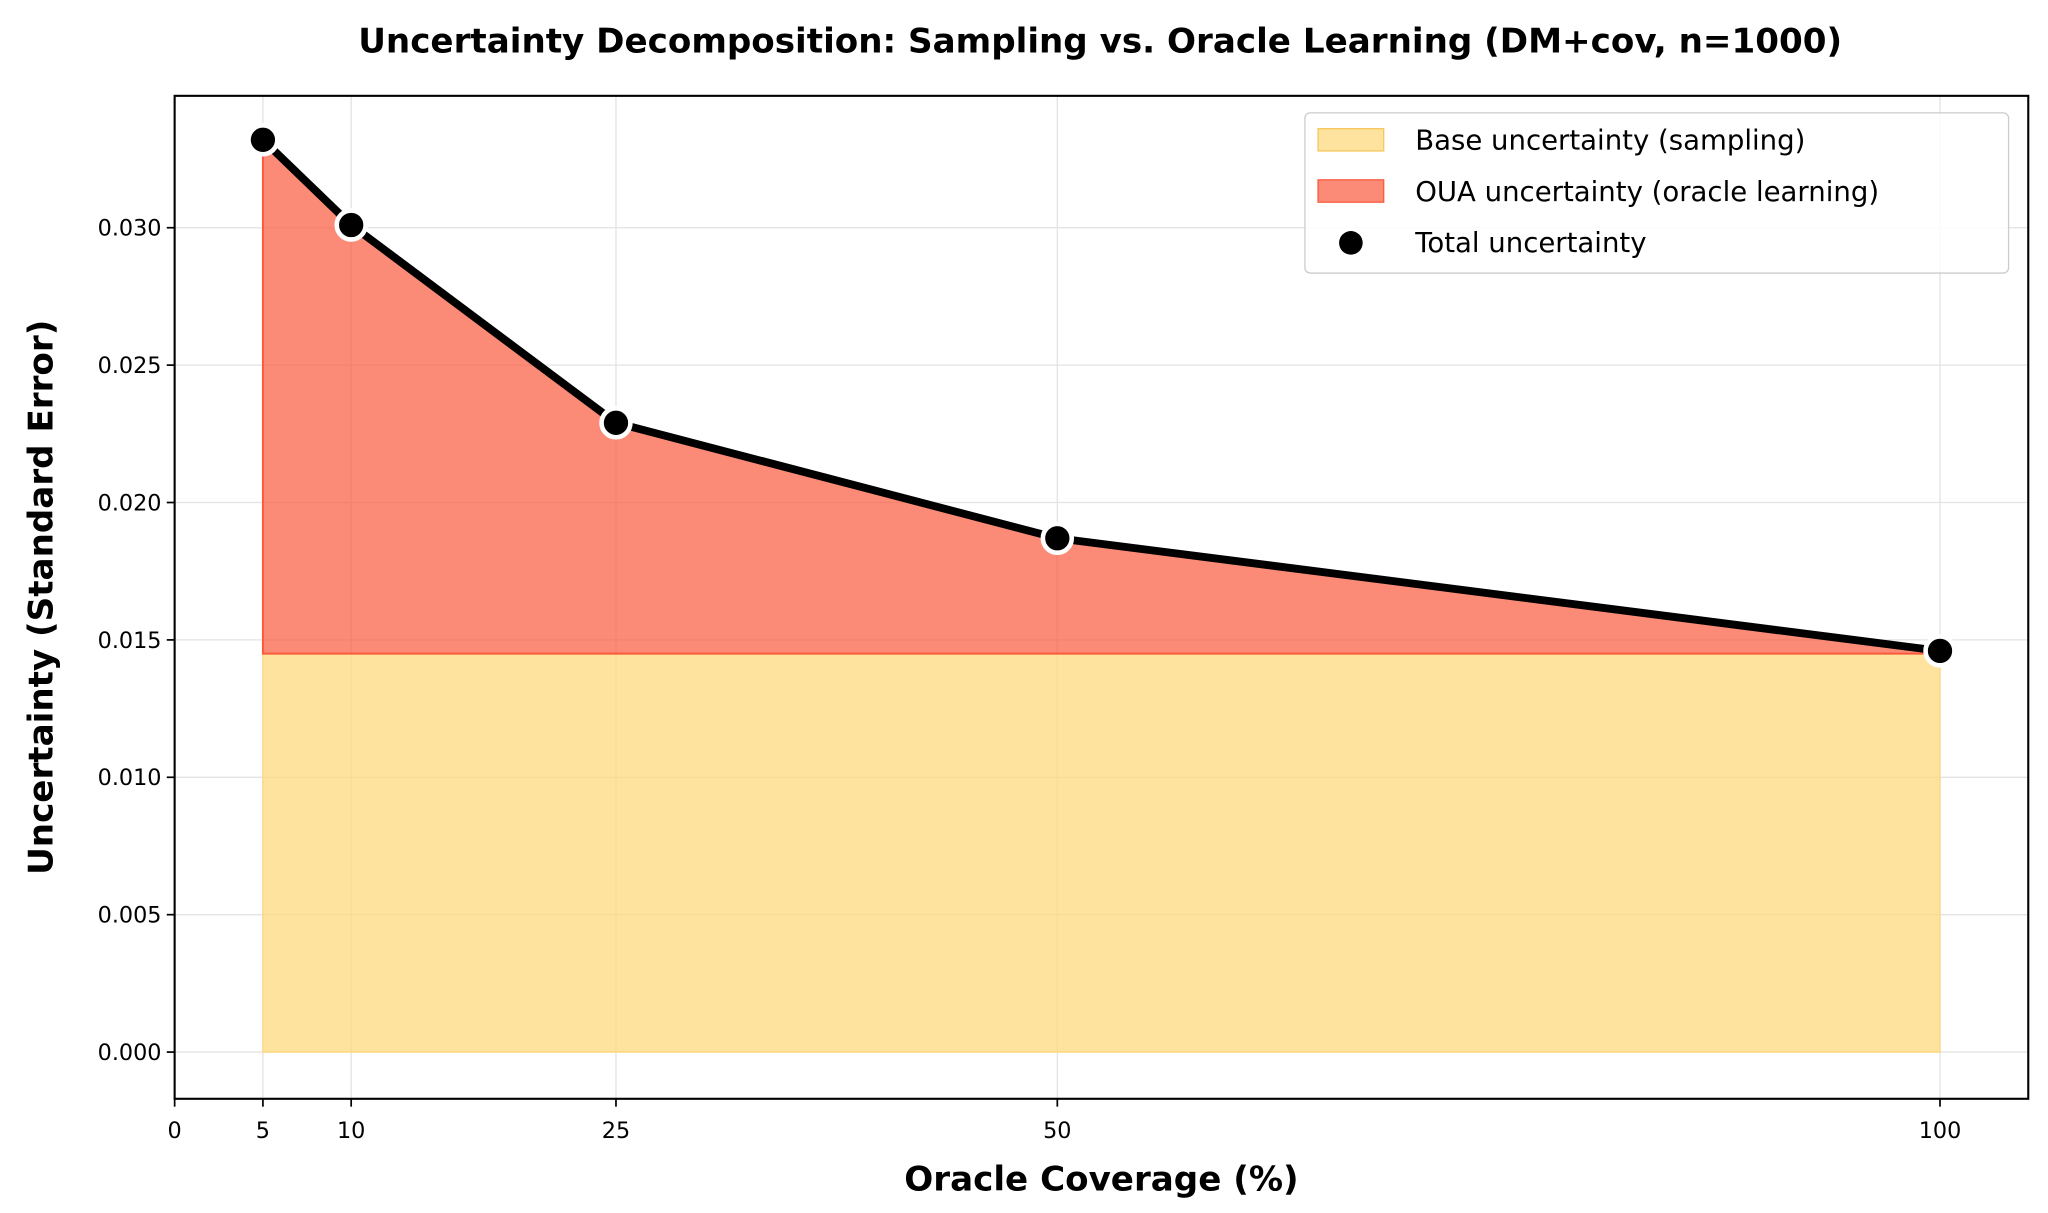  Describe the element at coordinates (42, 597) in the screenshot. I see `y-axis-label: Uncertainty (Standard Error)` at that location.